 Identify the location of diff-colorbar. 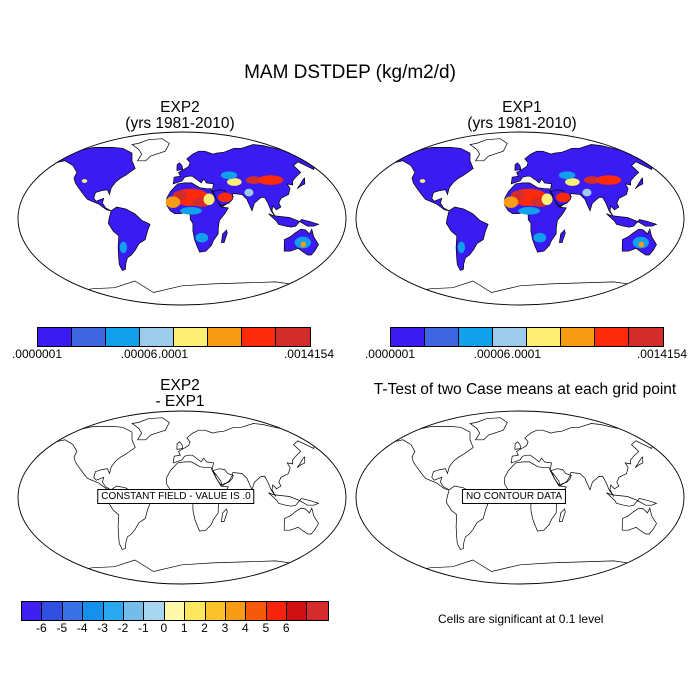
(175, 611).